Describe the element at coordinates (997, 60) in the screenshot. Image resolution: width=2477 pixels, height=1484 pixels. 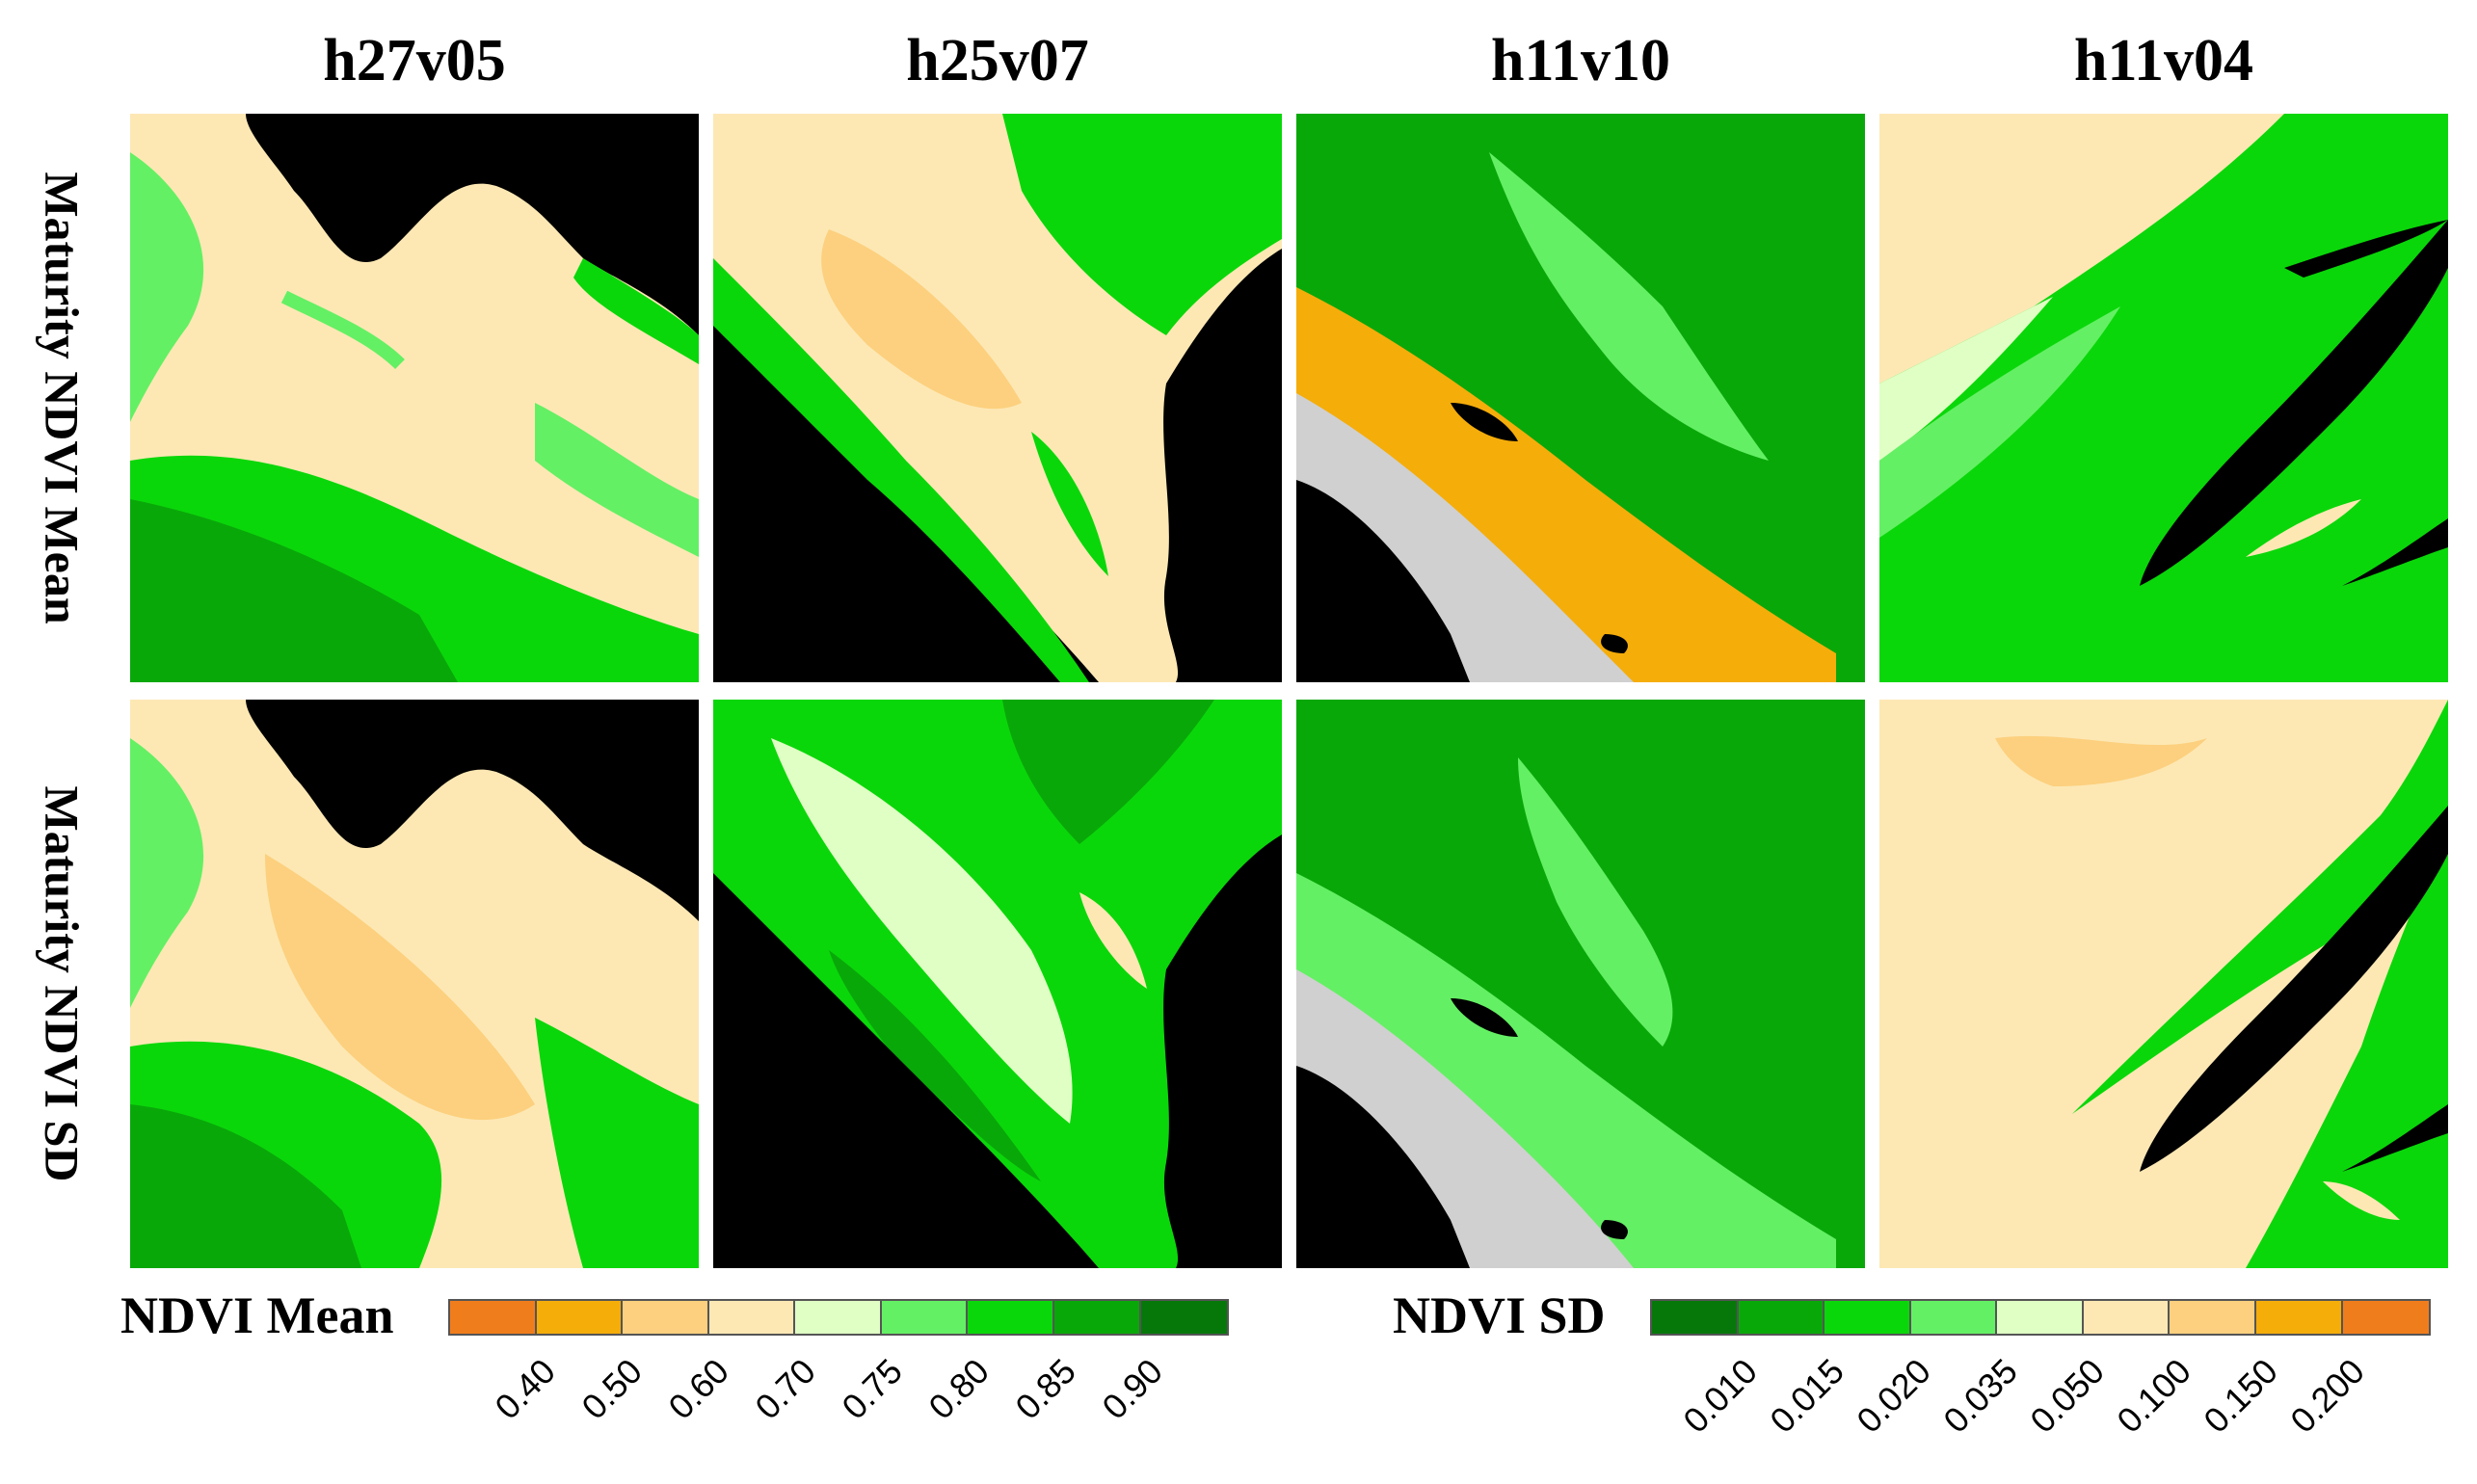
I see `column-title-h25v07: h25v07` at that location.